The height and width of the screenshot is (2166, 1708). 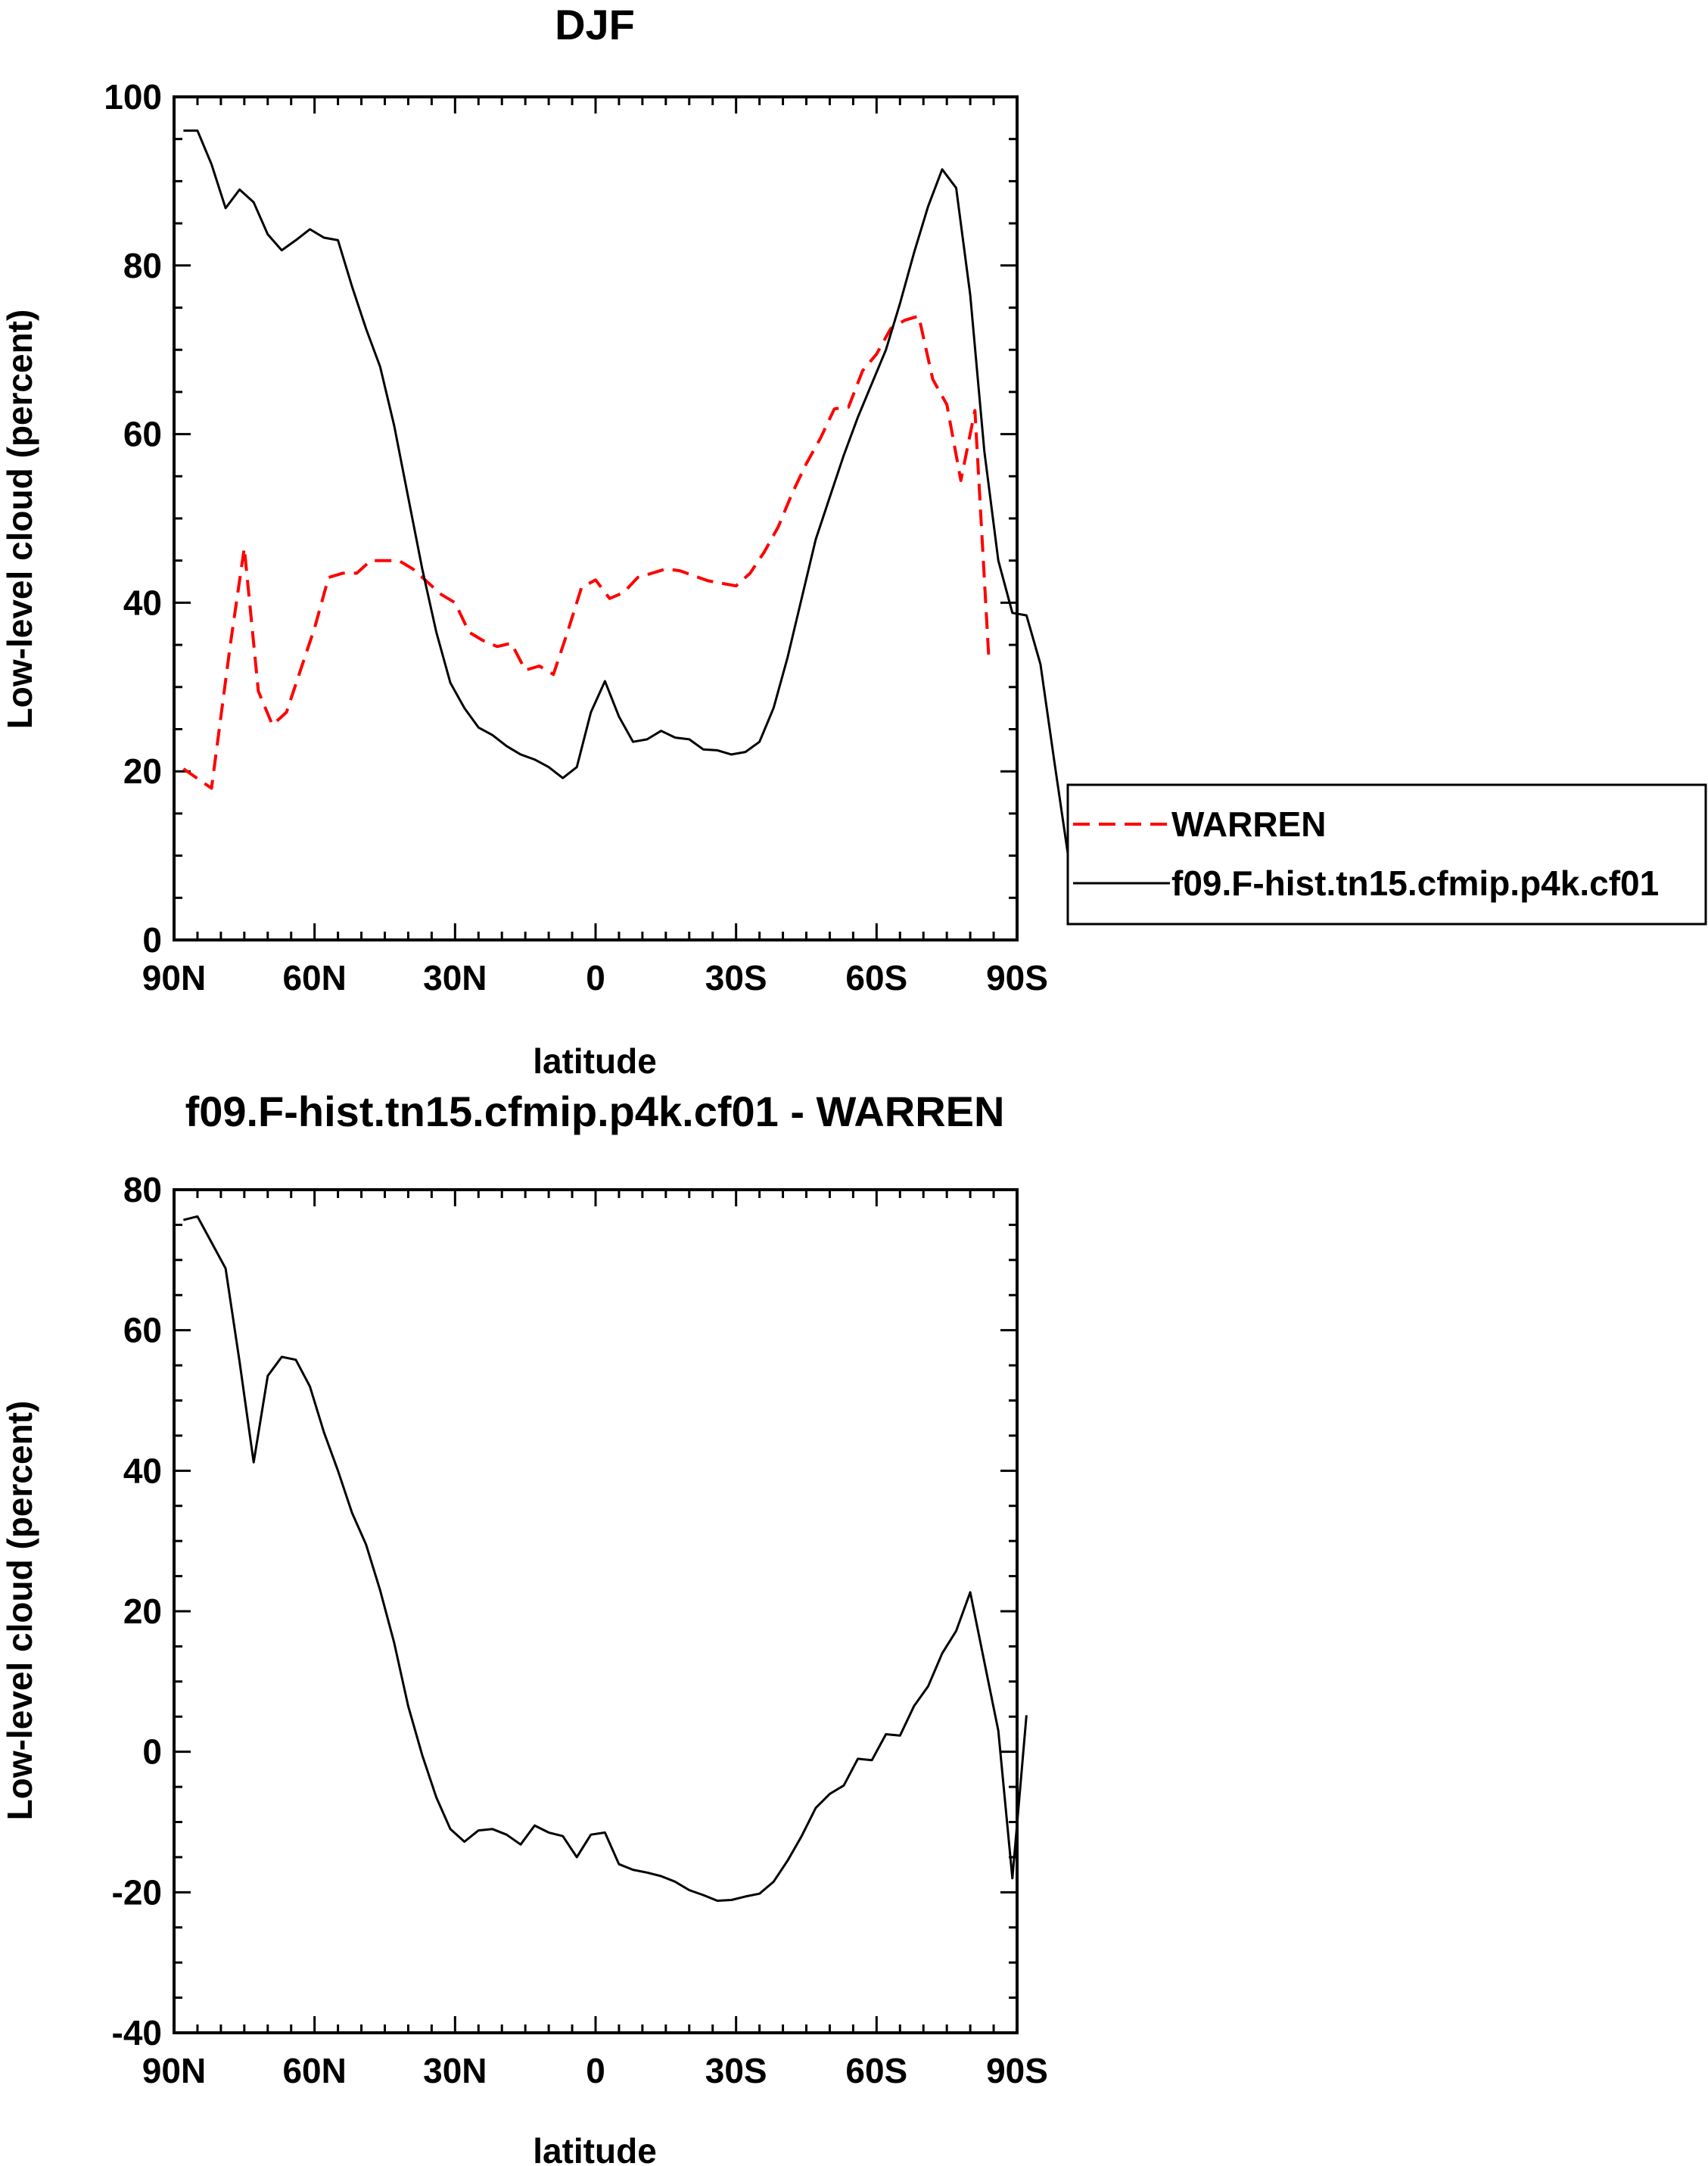 I want to click on legend-box, so click(x=1386, y=854).